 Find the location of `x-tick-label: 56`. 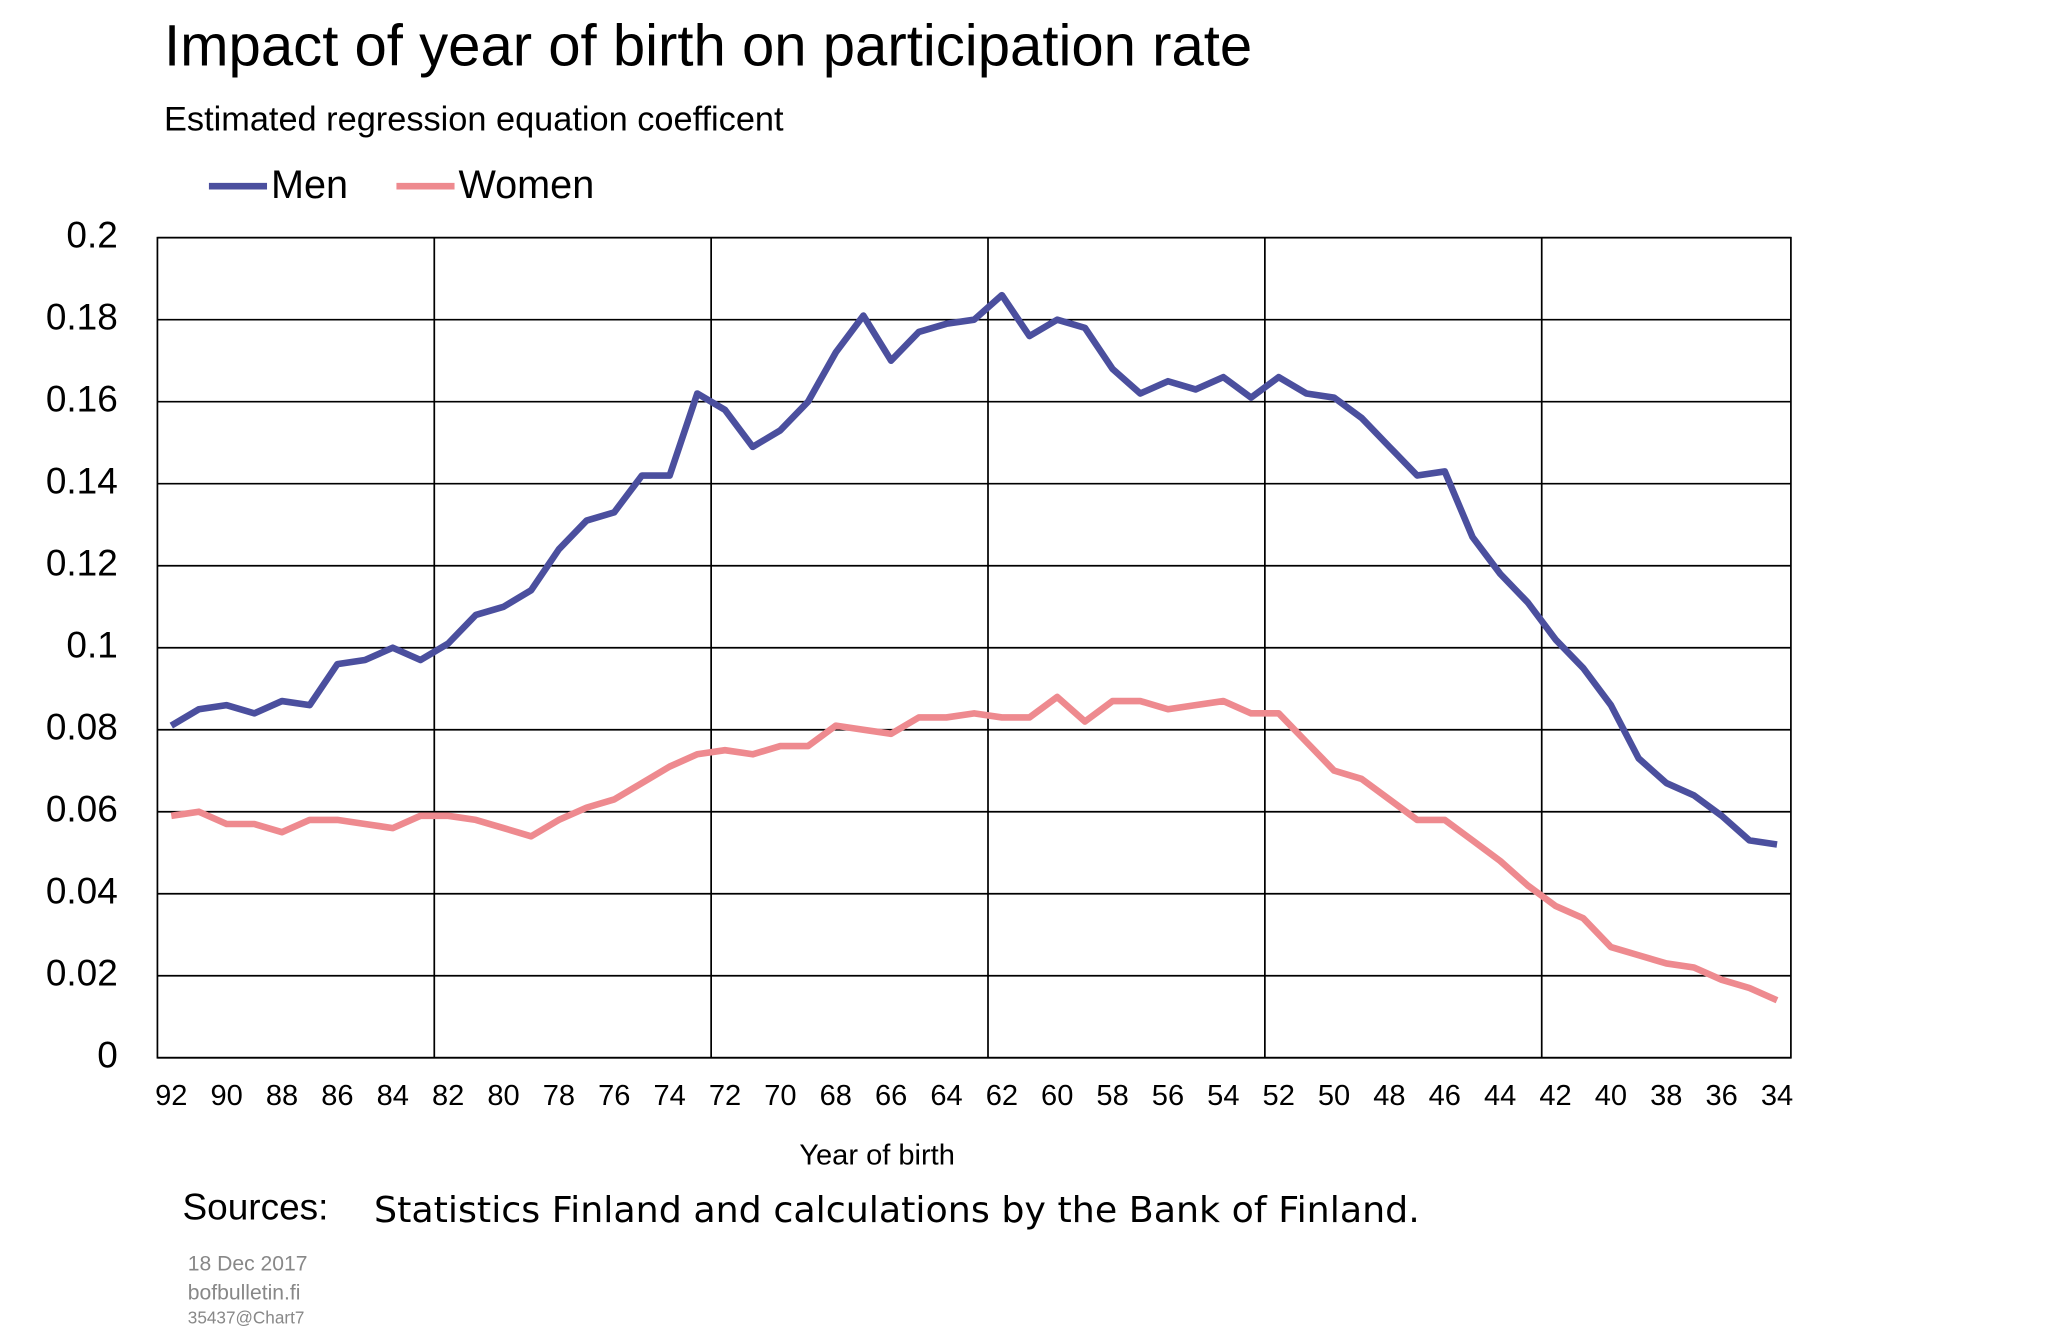

x-tick-label: 56 is located at coordinates (1168, 1096).